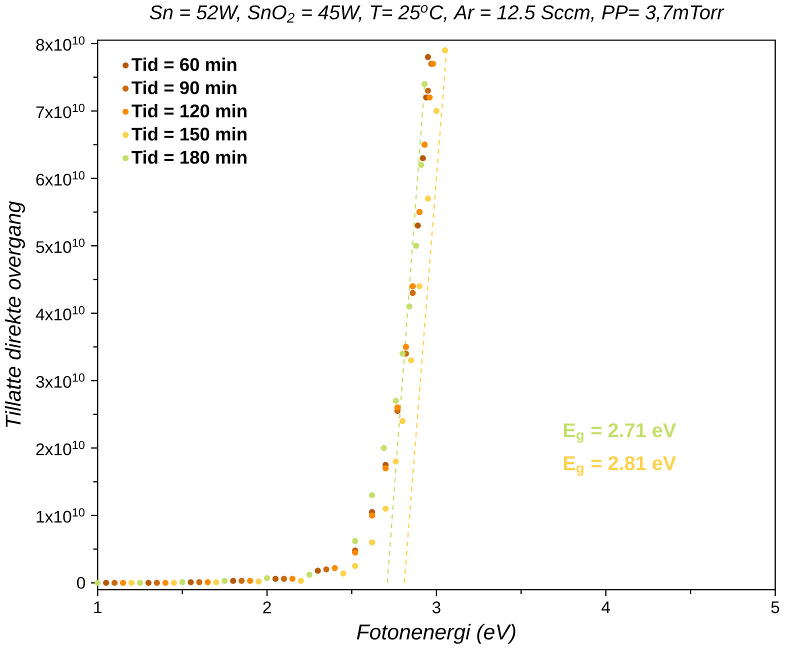 The image size is (785, 649). Describe the element at coordinates (15, 314) in the screenshot. I see `y-axis-title: Tillatte direkte overgang` at that location.